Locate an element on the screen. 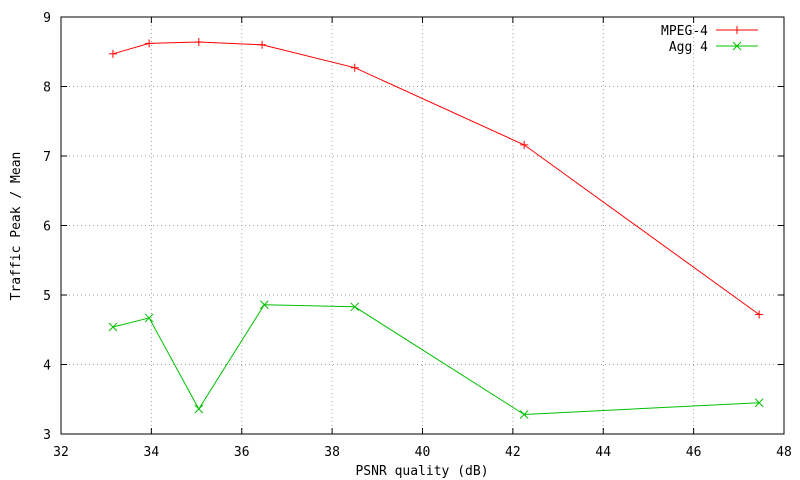 This screenshot has width=800, height=480. x-tick-label: 40 is located at coordinates (423, 452).